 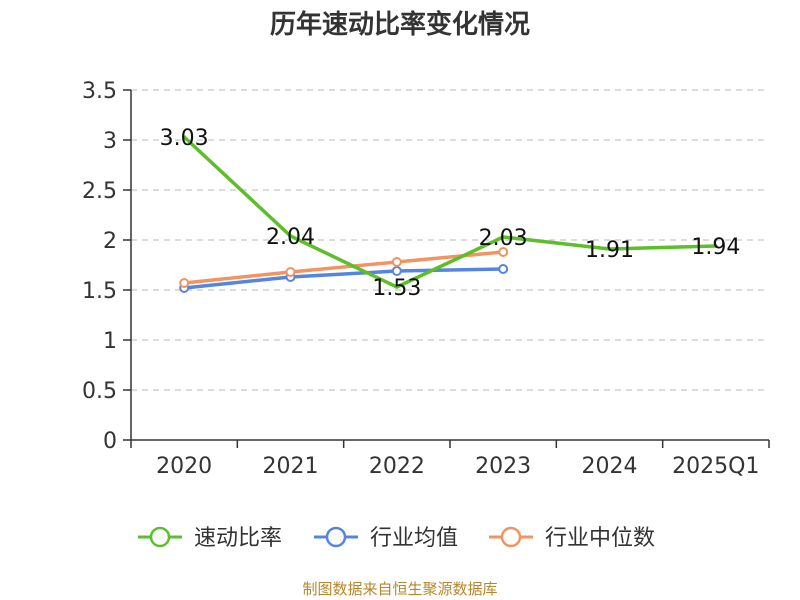 I want to click on data-label: 2.03, so click(x=503, y=238).